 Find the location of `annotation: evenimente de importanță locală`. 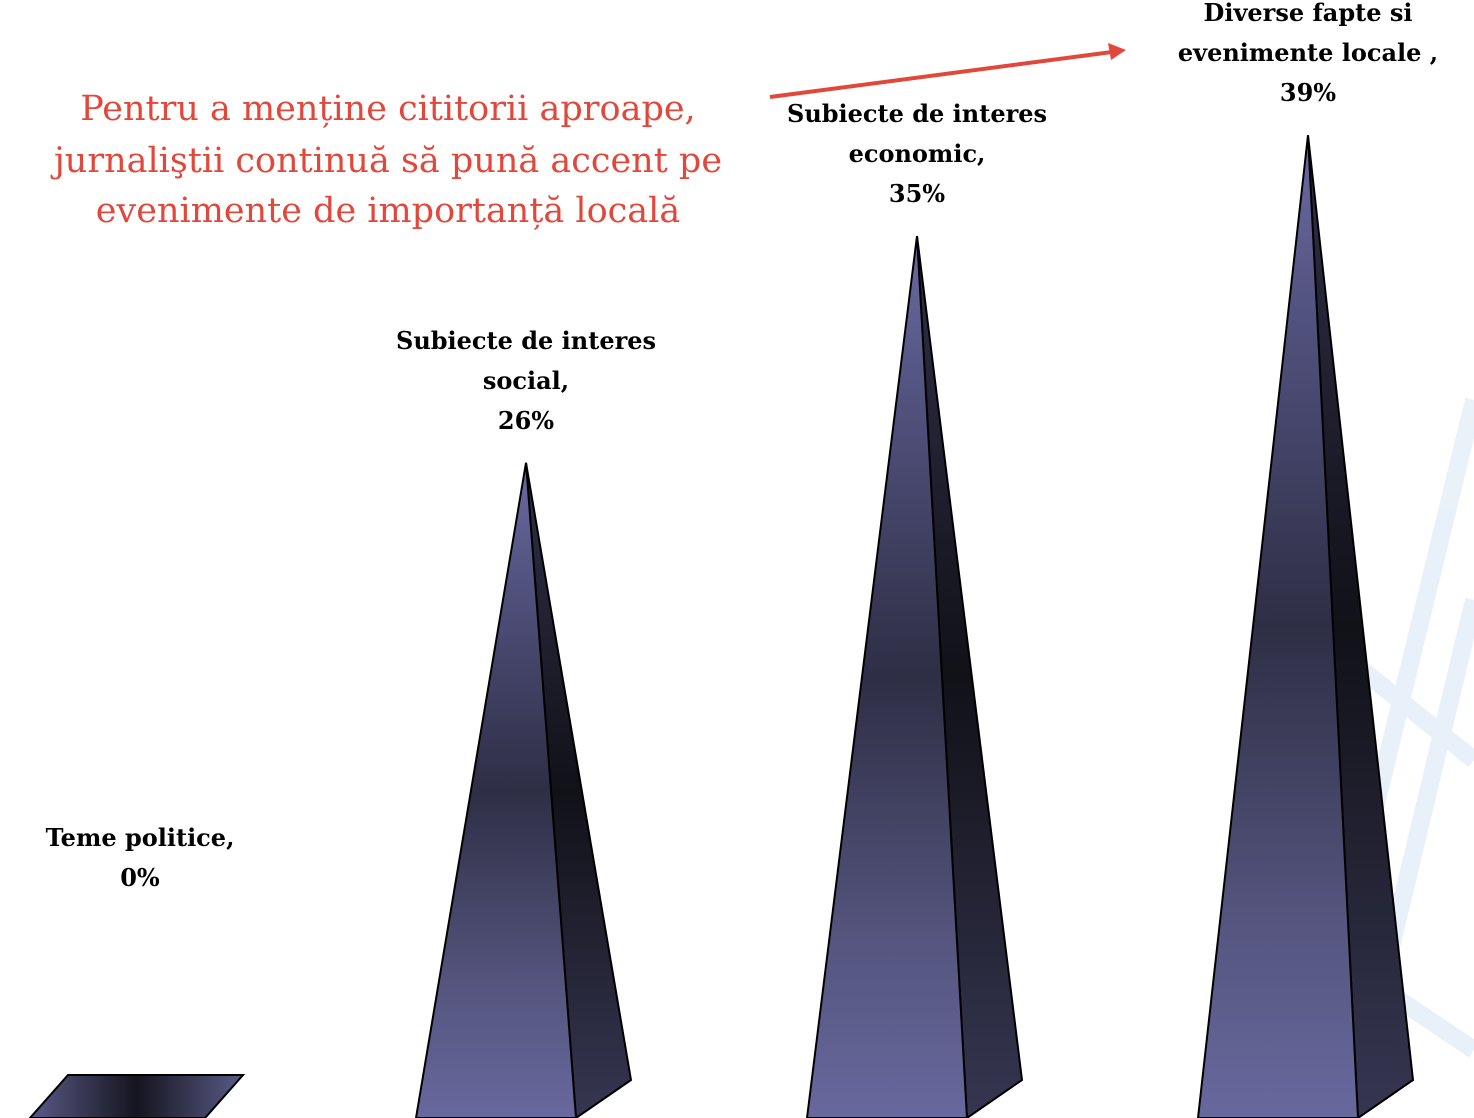

annotation: evenimente de importanță locală is located at coordinates (388, 211).